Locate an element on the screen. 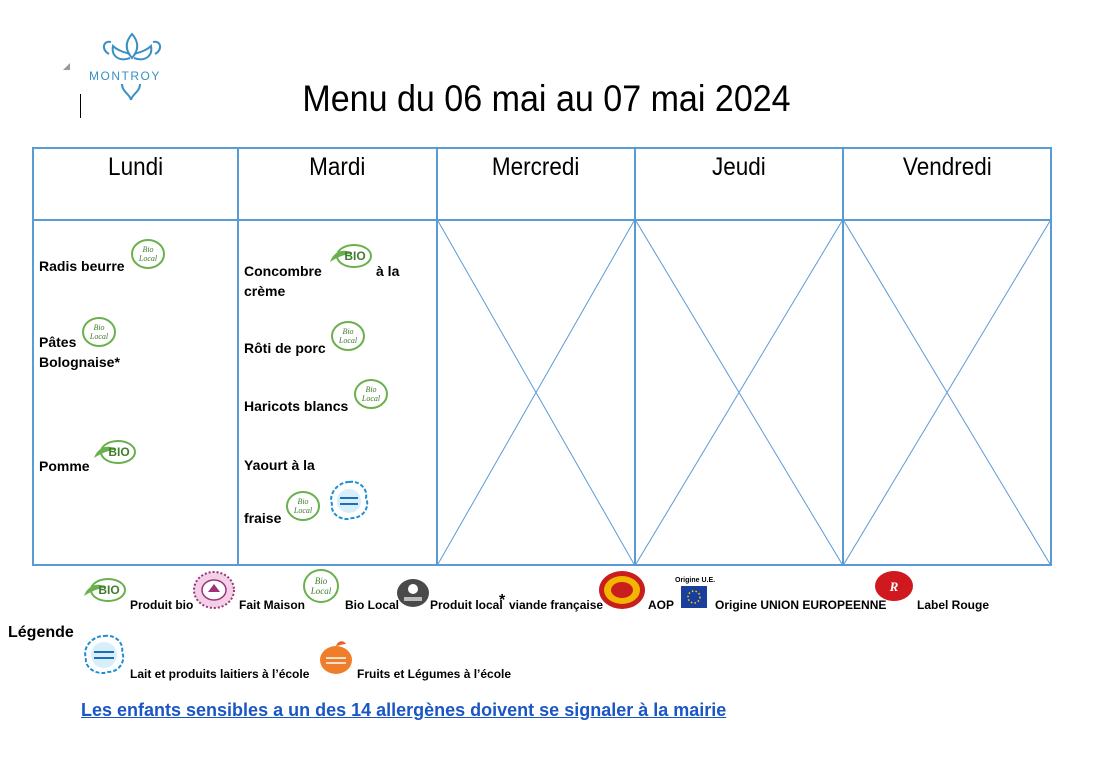 The image size is (1093, 766). eu-flag-icon is located at coordinates (694, 597).